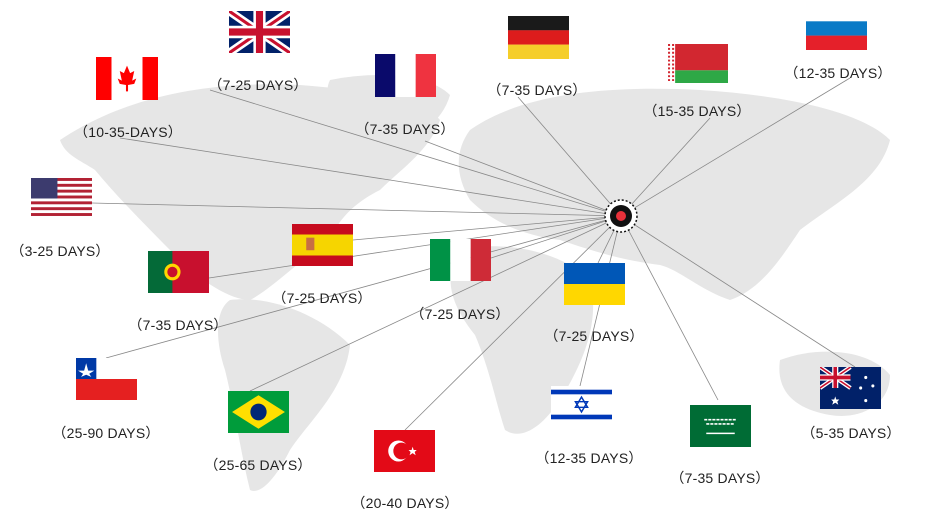  Describe the element at coordinates (258, 465) in the screenshot. I see `delivery-days-label: （25-65 DAYS）` at that location.